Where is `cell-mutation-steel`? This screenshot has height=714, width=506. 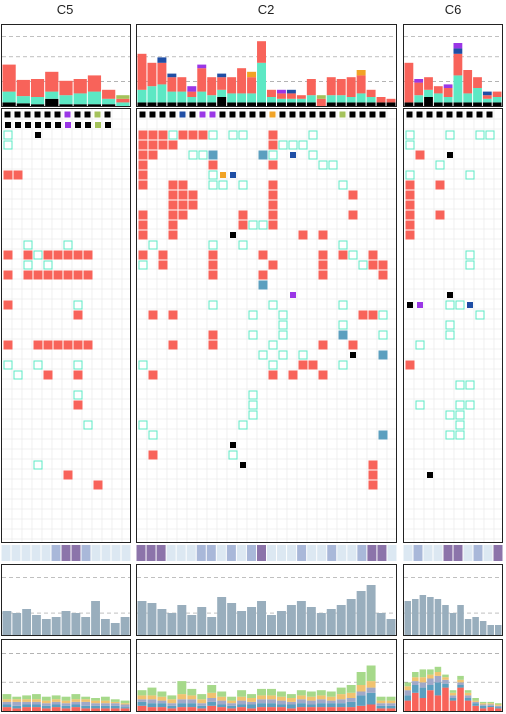 cell-mutation-steel is located at coordinates (213, 155).